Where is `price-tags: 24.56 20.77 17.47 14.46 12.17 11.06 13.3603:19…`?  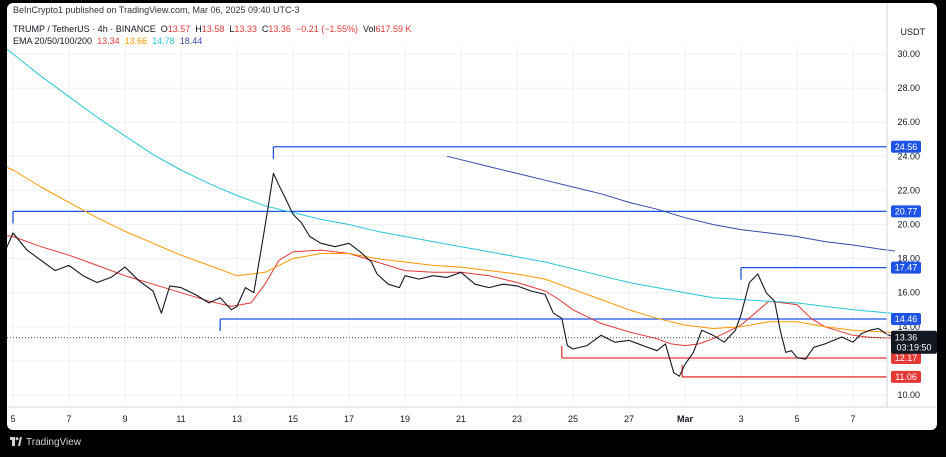 price-tags: 24.56 20.77 17.47 14.46 12.17 11.06 13.3603:19… is located at coordinates (914, 261).